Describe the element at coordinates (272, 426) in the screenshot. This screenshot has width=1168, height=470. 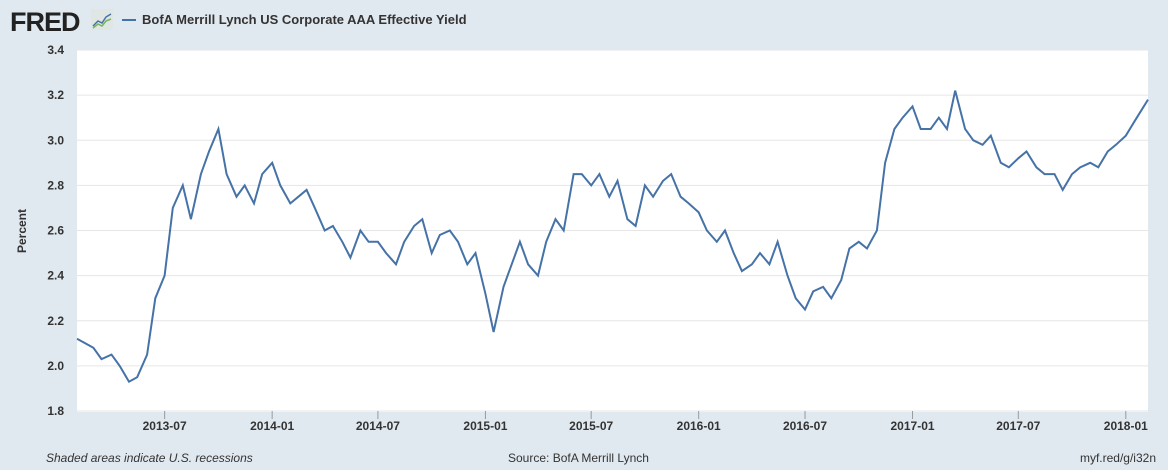
I see `x-tick-label: 2014-01` at that location.